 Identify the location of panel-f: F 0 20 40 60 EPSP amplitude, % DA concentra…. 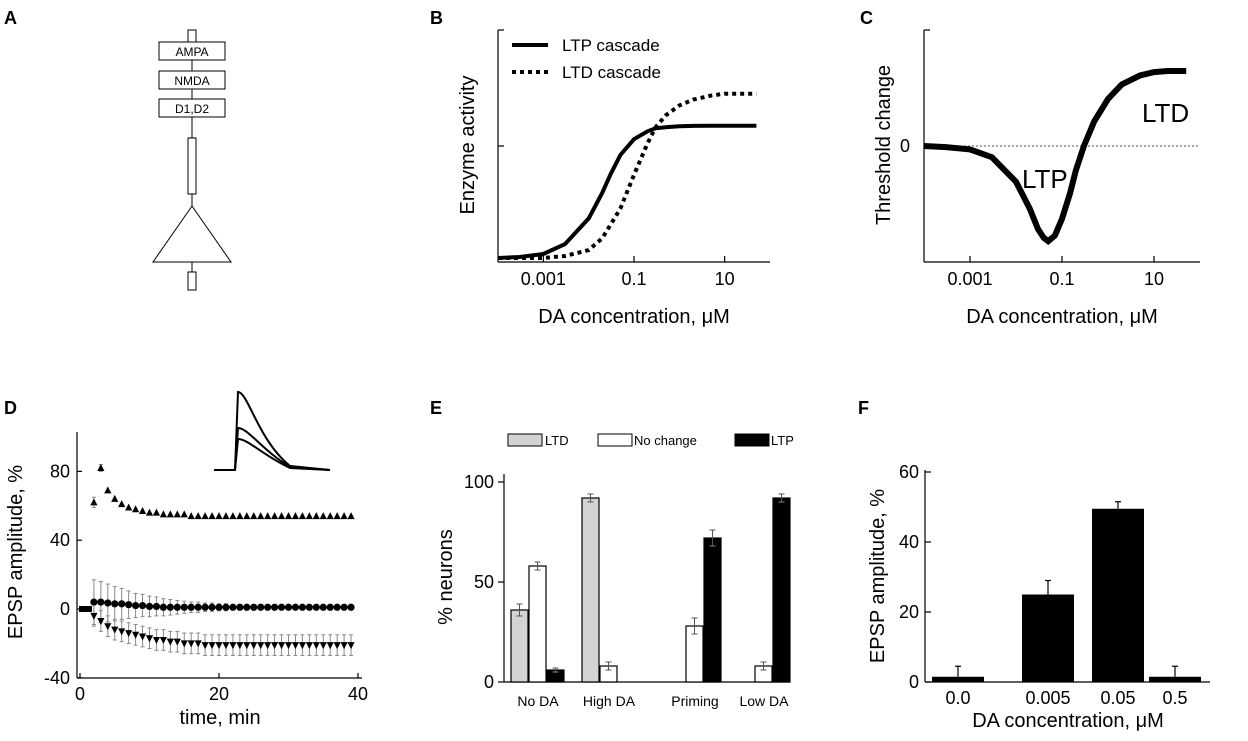
(1034, 565).